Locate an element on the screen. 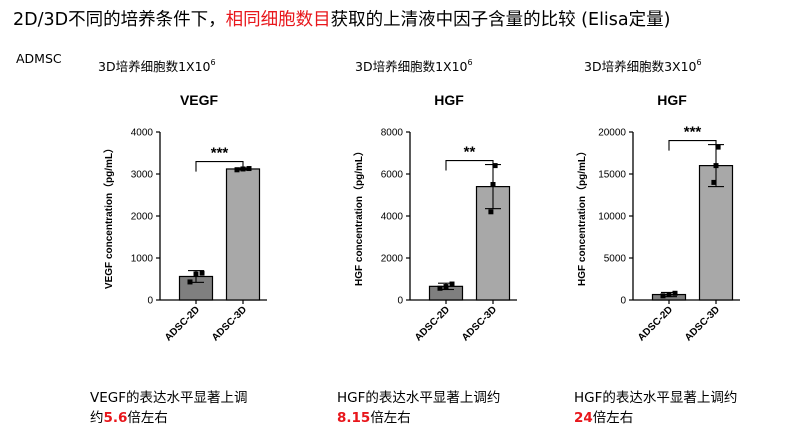 This screenshot has height=443, width=800. density-label-1: 3D培养细胞数1X106 is located at coordinates (157, 65).